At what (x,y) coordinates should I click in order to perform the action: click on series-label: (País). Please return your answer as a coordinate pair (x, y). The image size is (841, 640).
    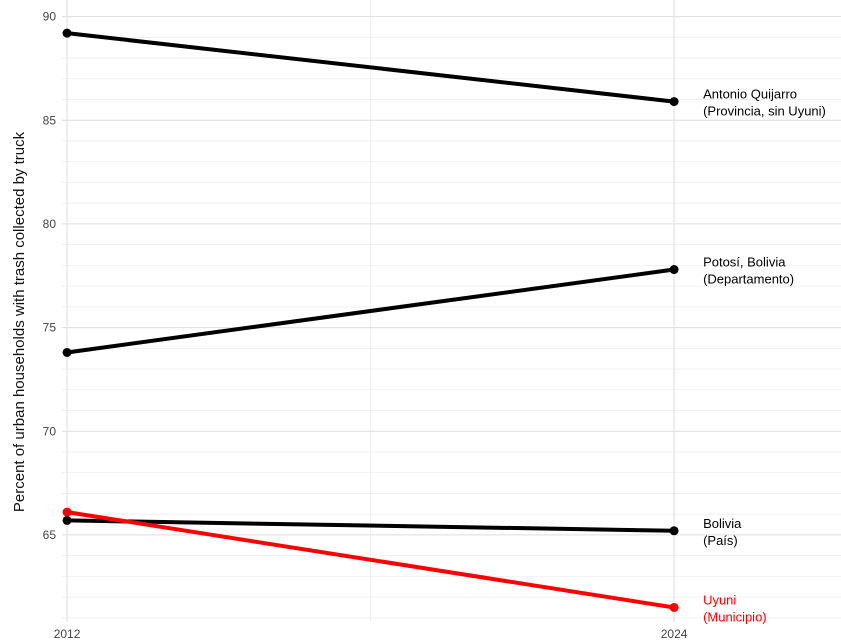
    Looking at the image, I should click on (720, 540).